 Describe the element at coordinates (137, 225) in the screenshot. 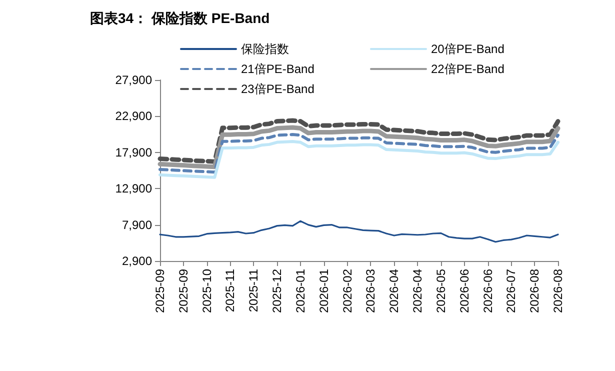

I see `y-tick-label: 7,900` at that location.